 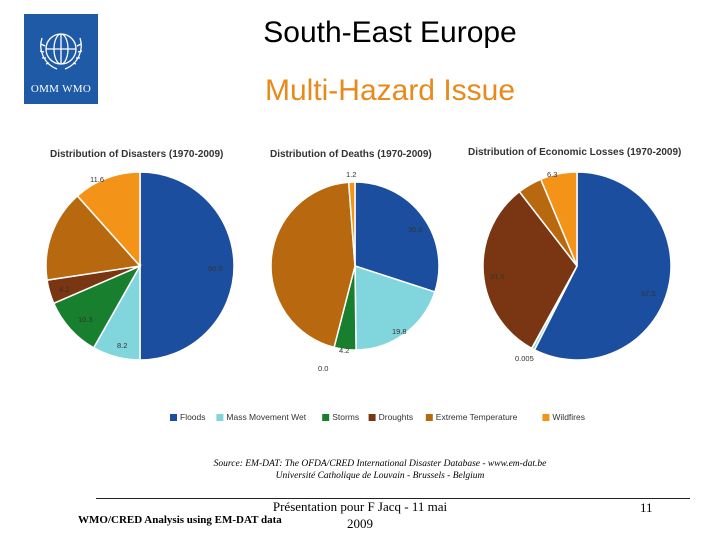 I want to click on footer-divider, so click(x=393, y=498).